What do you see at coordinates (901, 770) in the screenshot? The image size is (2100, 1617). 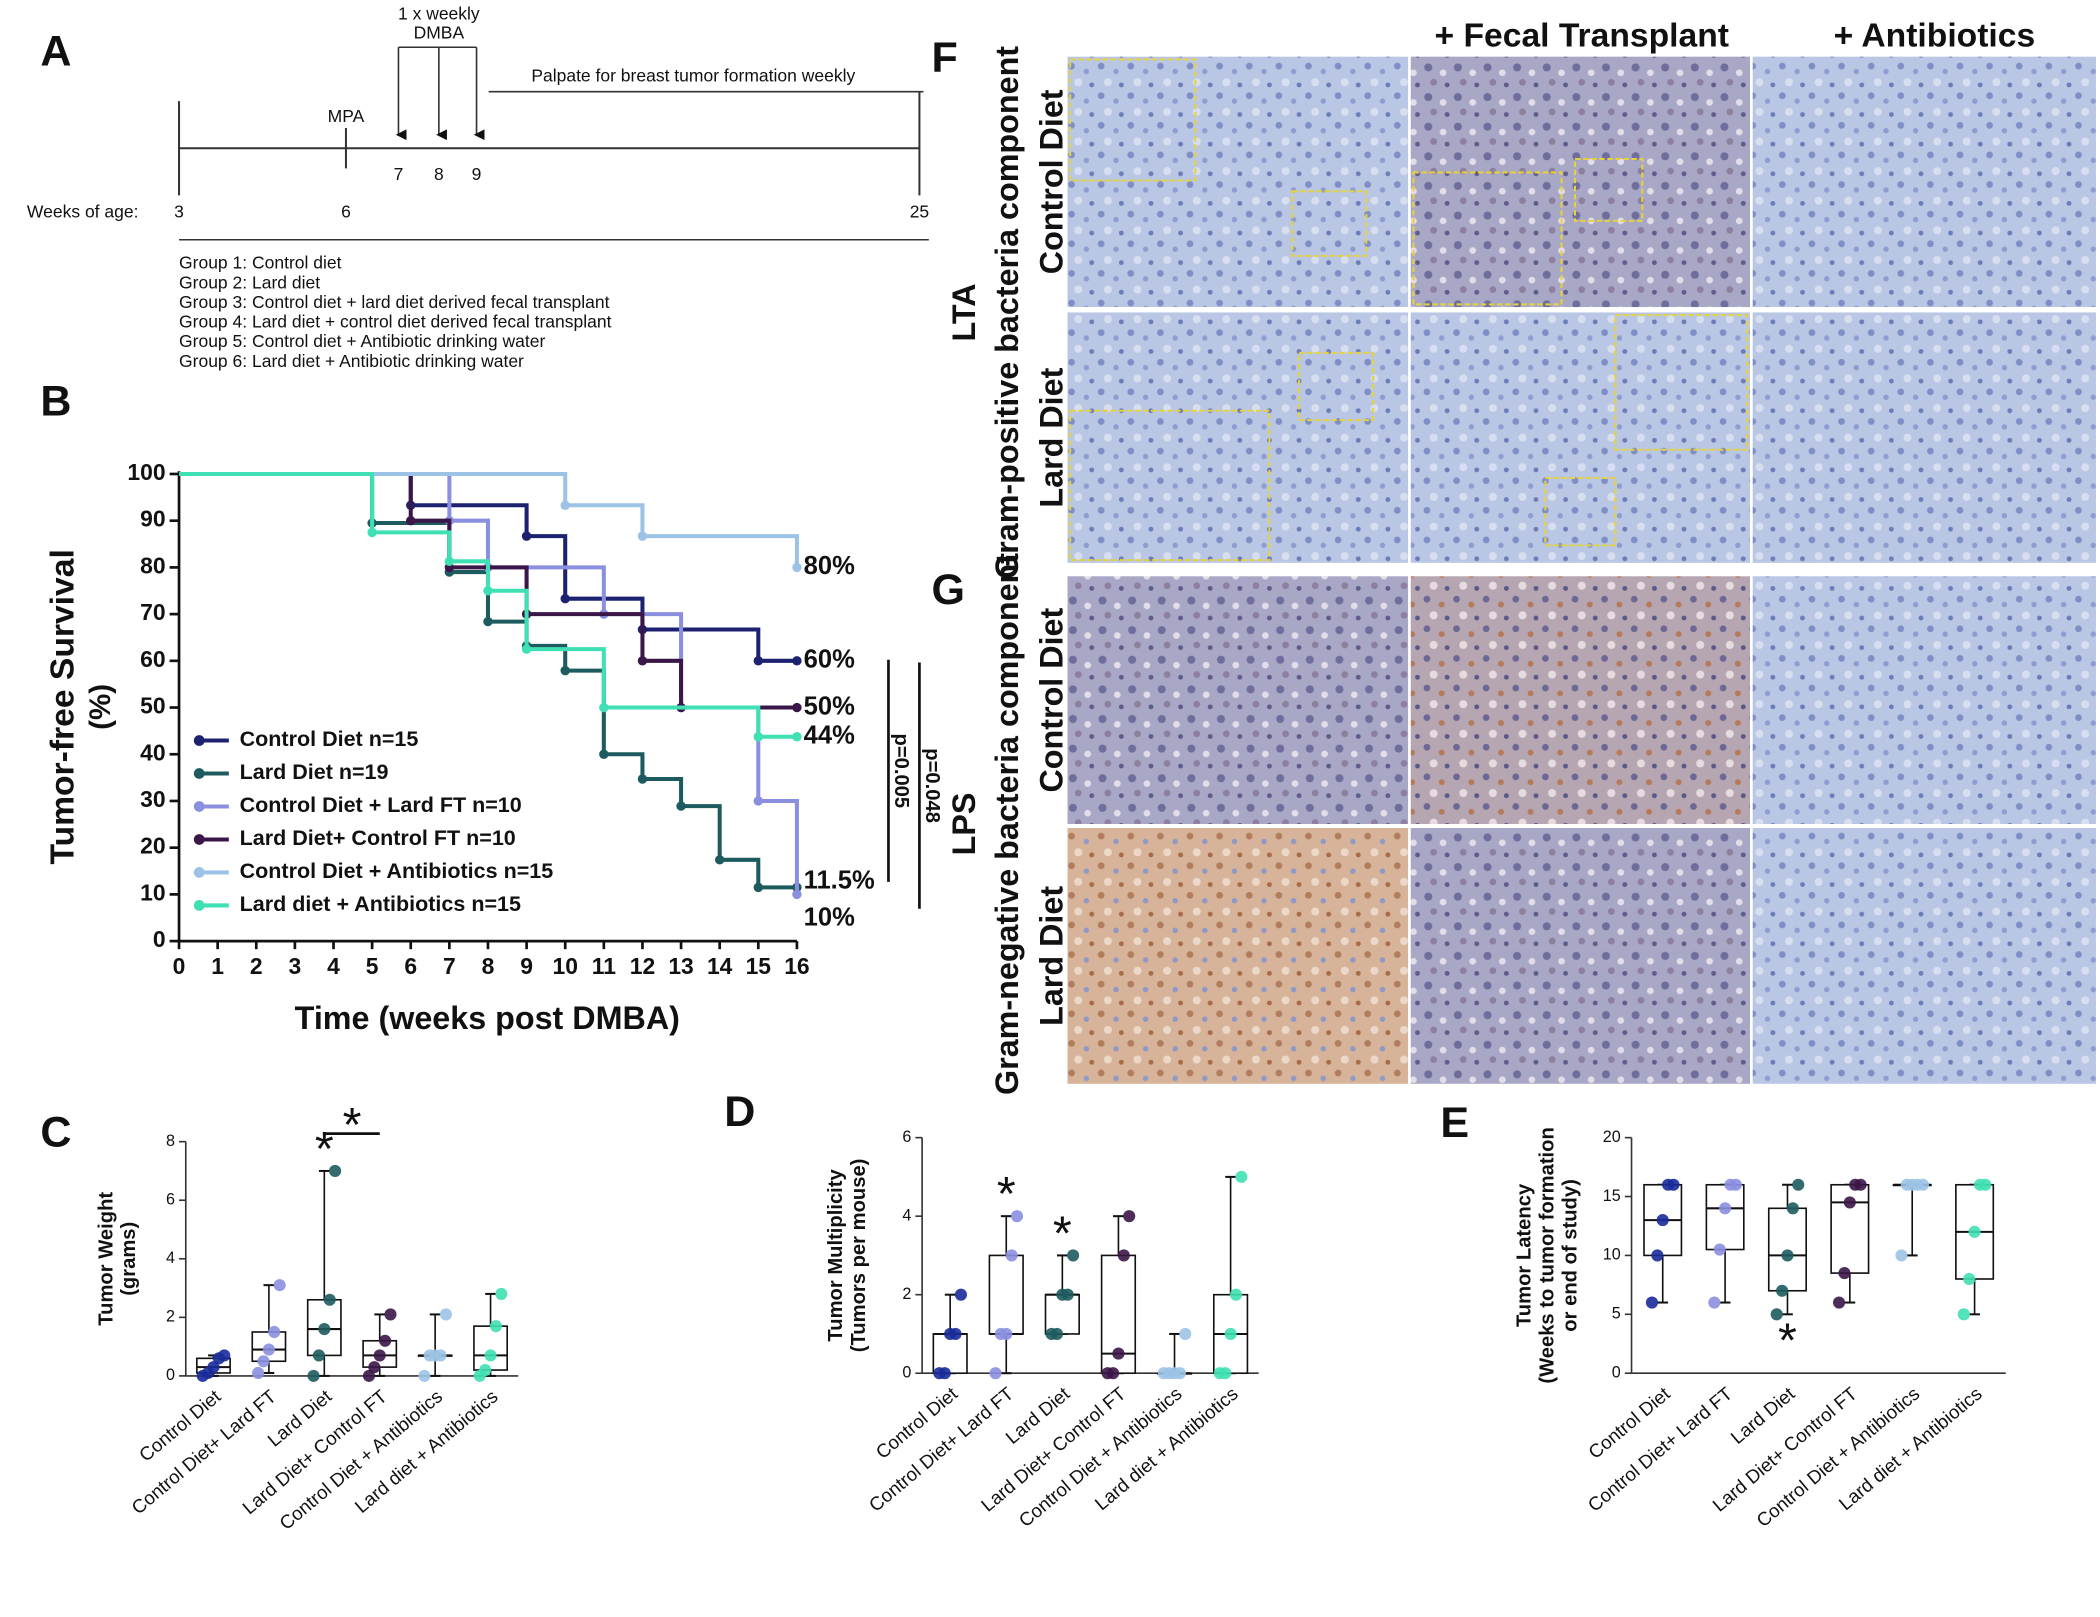 I see `p-value: p=0.005` at bounding box center [901, 770].